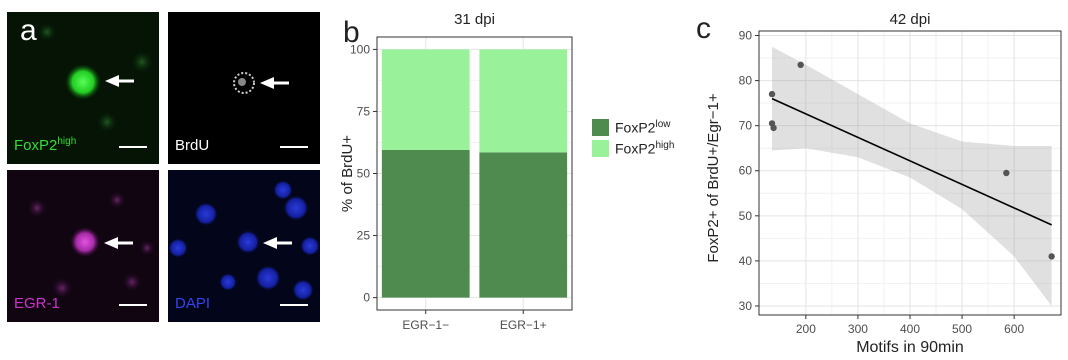 The width and height of the screenshot is (1068, 360). I want to click on y-tick-label: 40, so click(746, 261).